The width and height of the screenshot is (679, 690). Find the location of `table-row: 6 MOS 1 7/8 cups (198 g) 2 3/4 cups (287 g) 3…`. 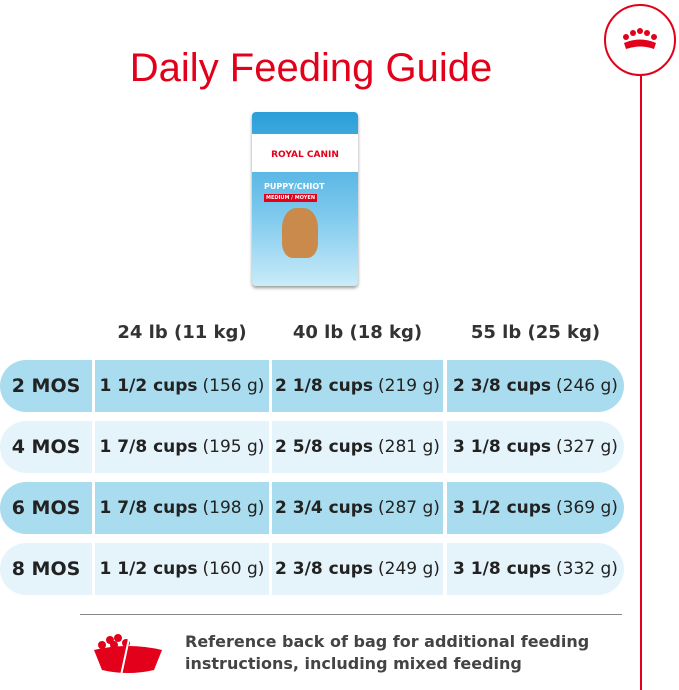

table-row: 6 MOS 1 7/8 cups (198 g) 2 3/4 cups (287 g) 3… is located at coordinates (312, 508).